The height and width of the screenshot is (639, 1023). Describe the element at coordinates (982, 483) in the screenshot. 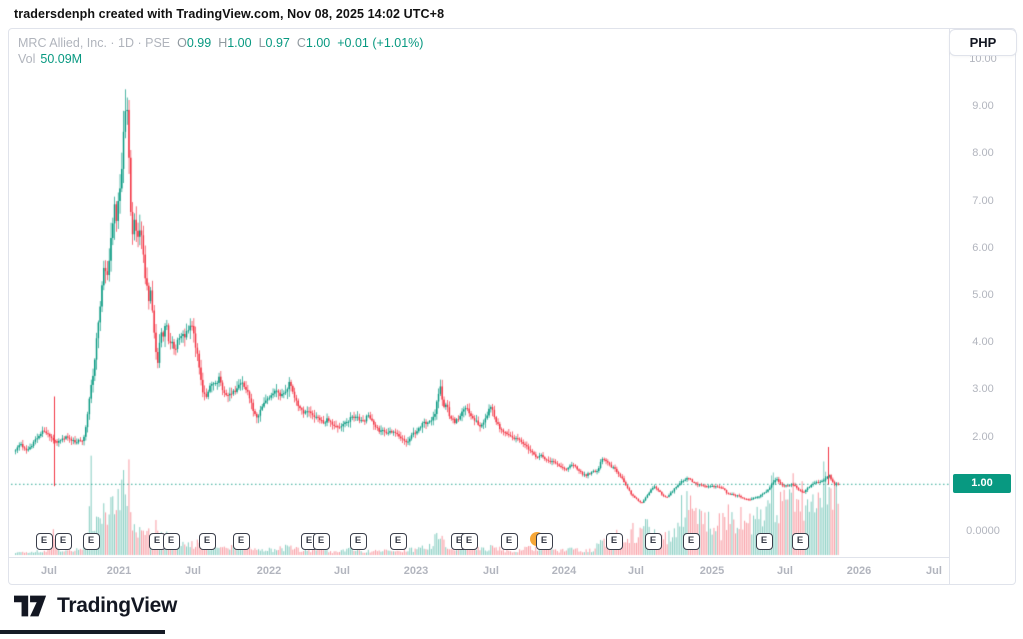

I see `last-price-badge: 1.00` at that location.